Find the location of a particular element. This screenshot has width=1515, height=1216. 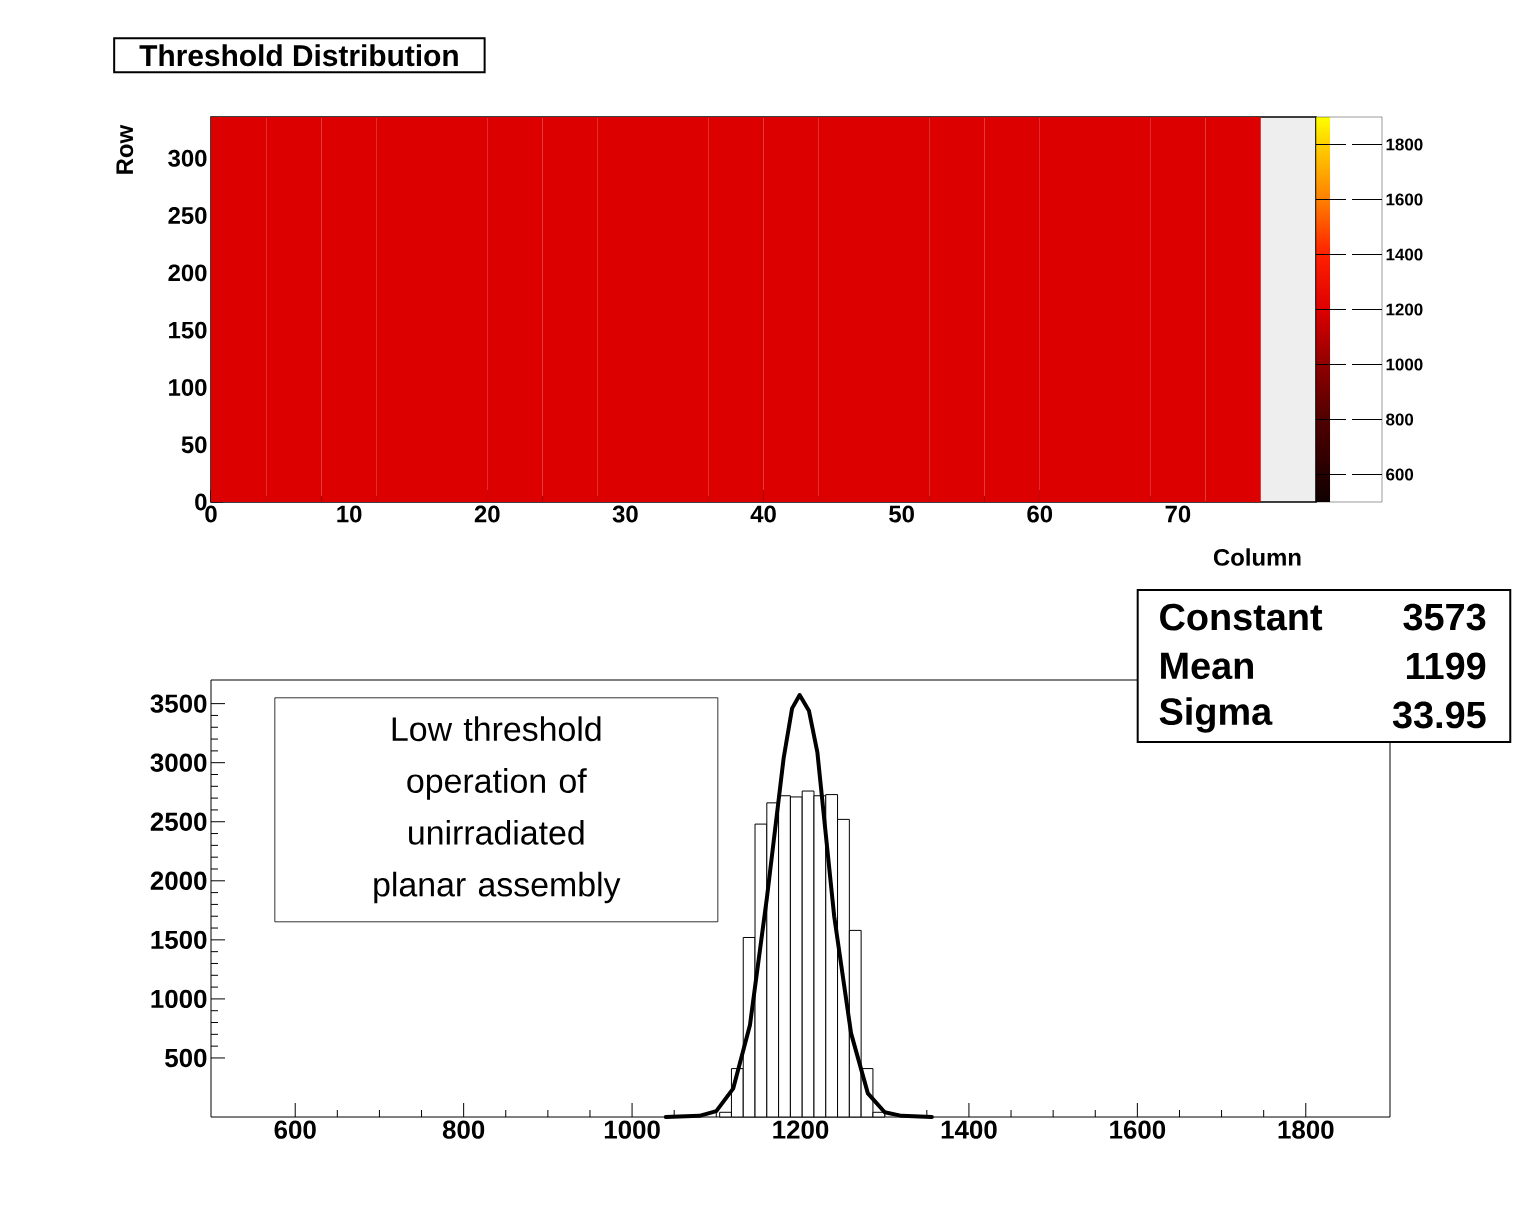

y-tick-label: 1000 is located at coordinates (179, 999).